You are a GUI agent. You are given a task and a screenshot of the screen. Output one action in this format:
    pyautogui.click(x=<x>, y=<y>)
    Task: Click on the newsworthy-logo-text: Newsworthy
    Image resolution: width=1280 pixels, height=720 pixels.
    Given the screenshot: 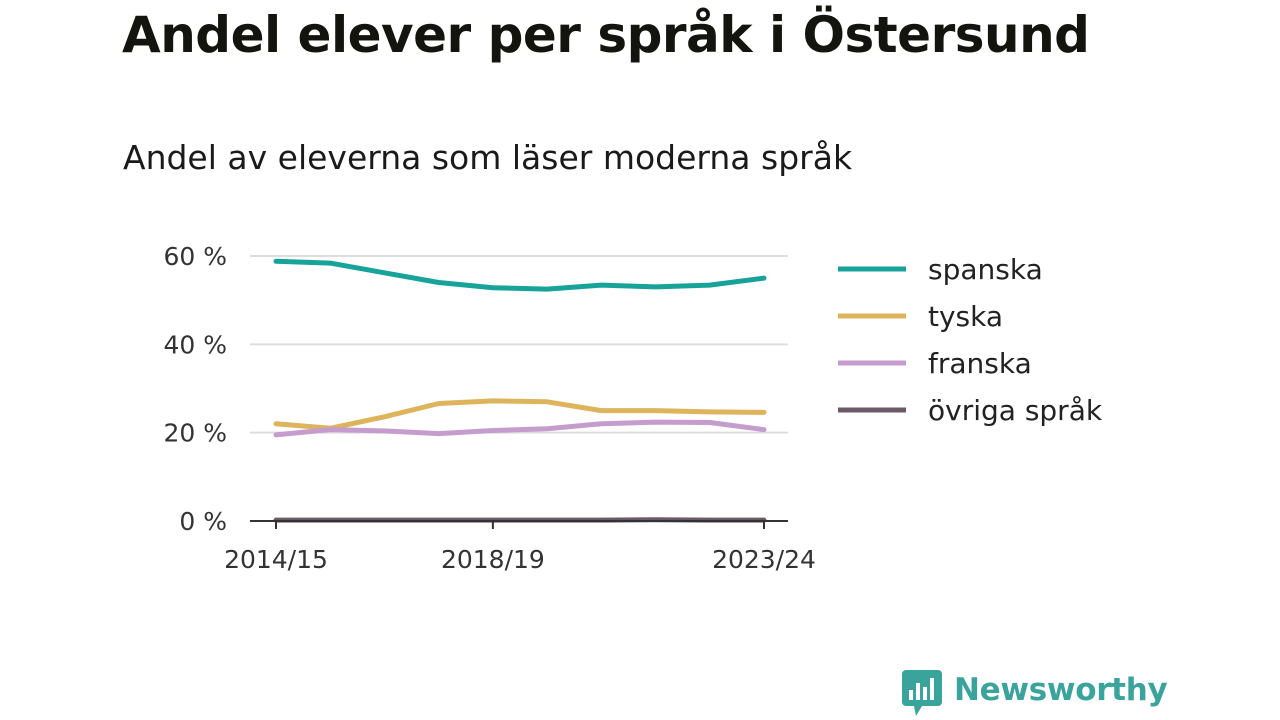 What is the action you would take?
    pyautogui.click(x=1061, y=690)
    